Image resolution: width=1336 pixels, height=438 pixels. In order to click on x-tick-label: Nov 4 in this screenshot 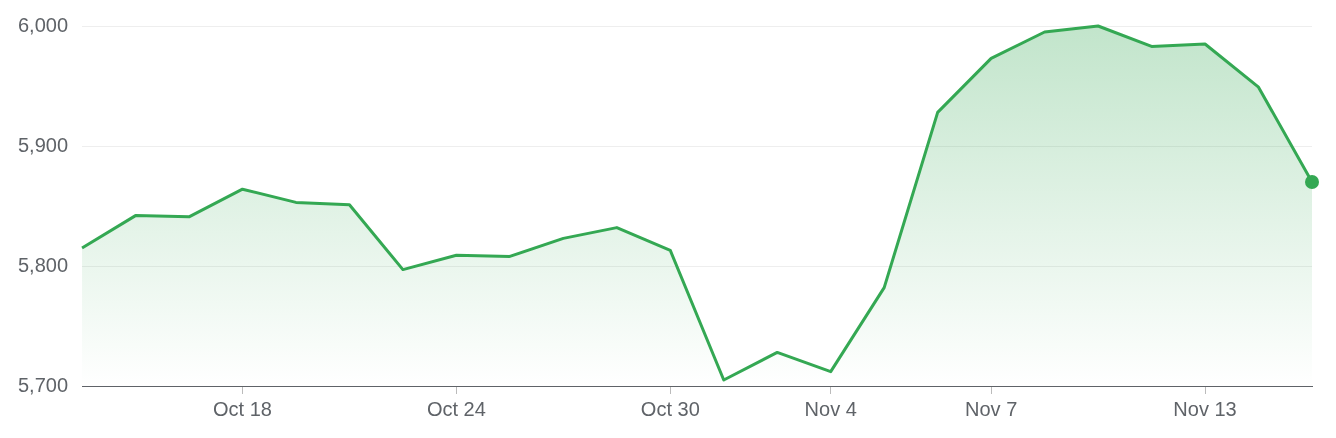, I will do `click(830, 408)`.